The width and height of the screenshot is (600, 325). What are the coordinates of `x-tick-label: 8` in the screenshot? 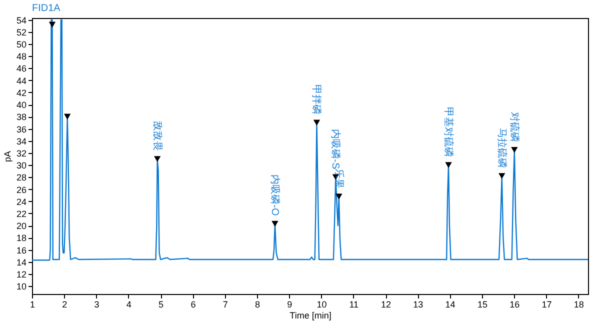 It's located at (257, 305).